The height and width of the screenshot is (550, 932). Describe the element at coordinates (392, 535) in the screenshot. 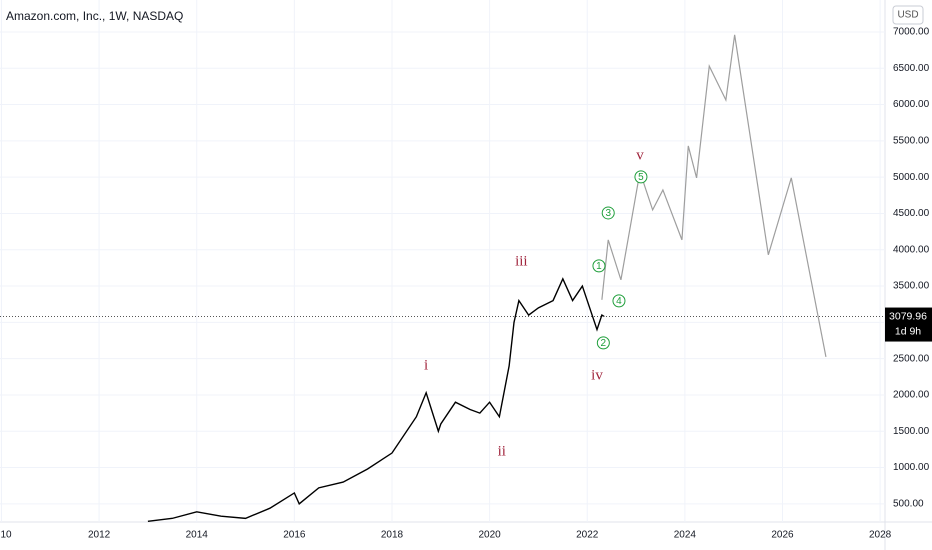

I see `x-tick-label: 2018` at that location.